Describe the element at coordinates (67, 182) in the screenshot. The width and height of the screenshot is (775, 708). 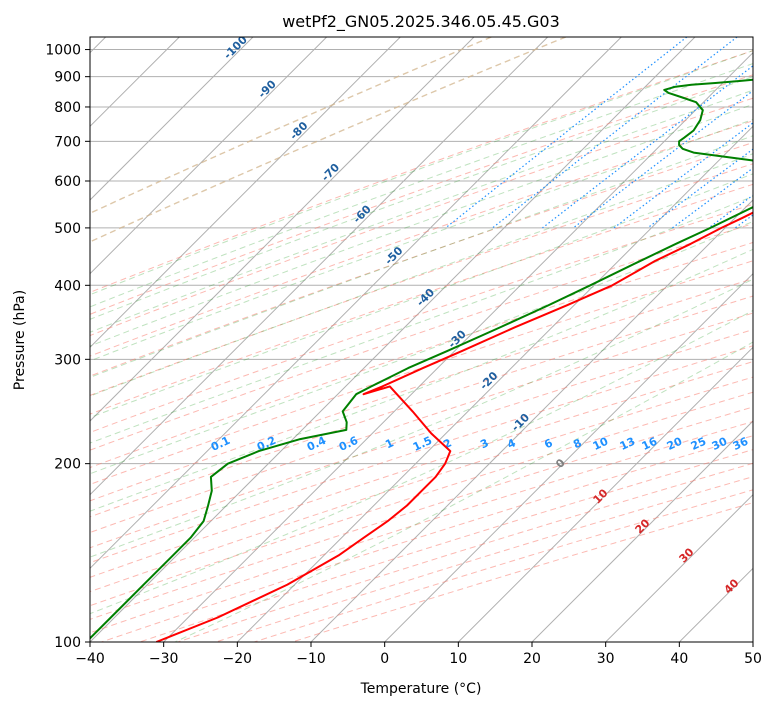
I see `y-tick-label: 600` at that location.